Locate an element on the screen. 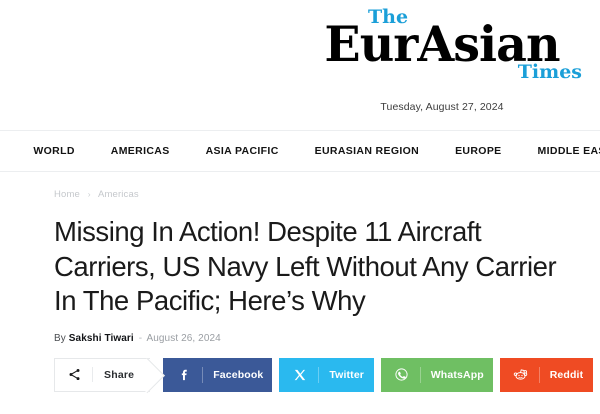 Image resolution: width=600 pixels, height=414 pixels. article-byline: By Sakshi Tiwari - August 26, 2024 is located at coordinates (327, 338).